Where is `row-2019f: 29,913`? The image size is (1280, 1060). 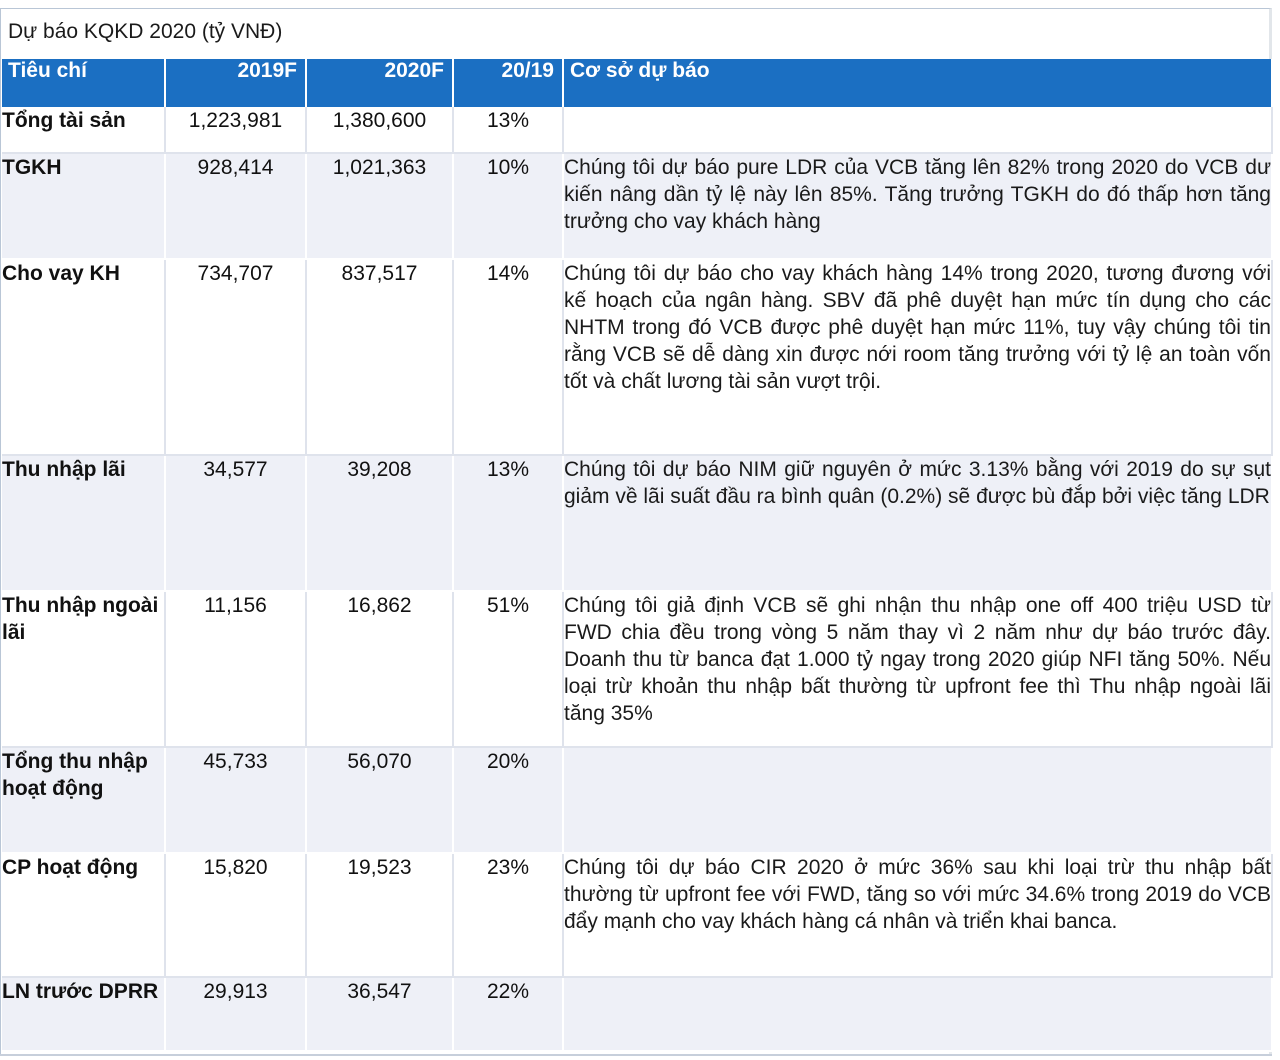 row-2019f: 29,913 is located at coordinates (236, 1014).